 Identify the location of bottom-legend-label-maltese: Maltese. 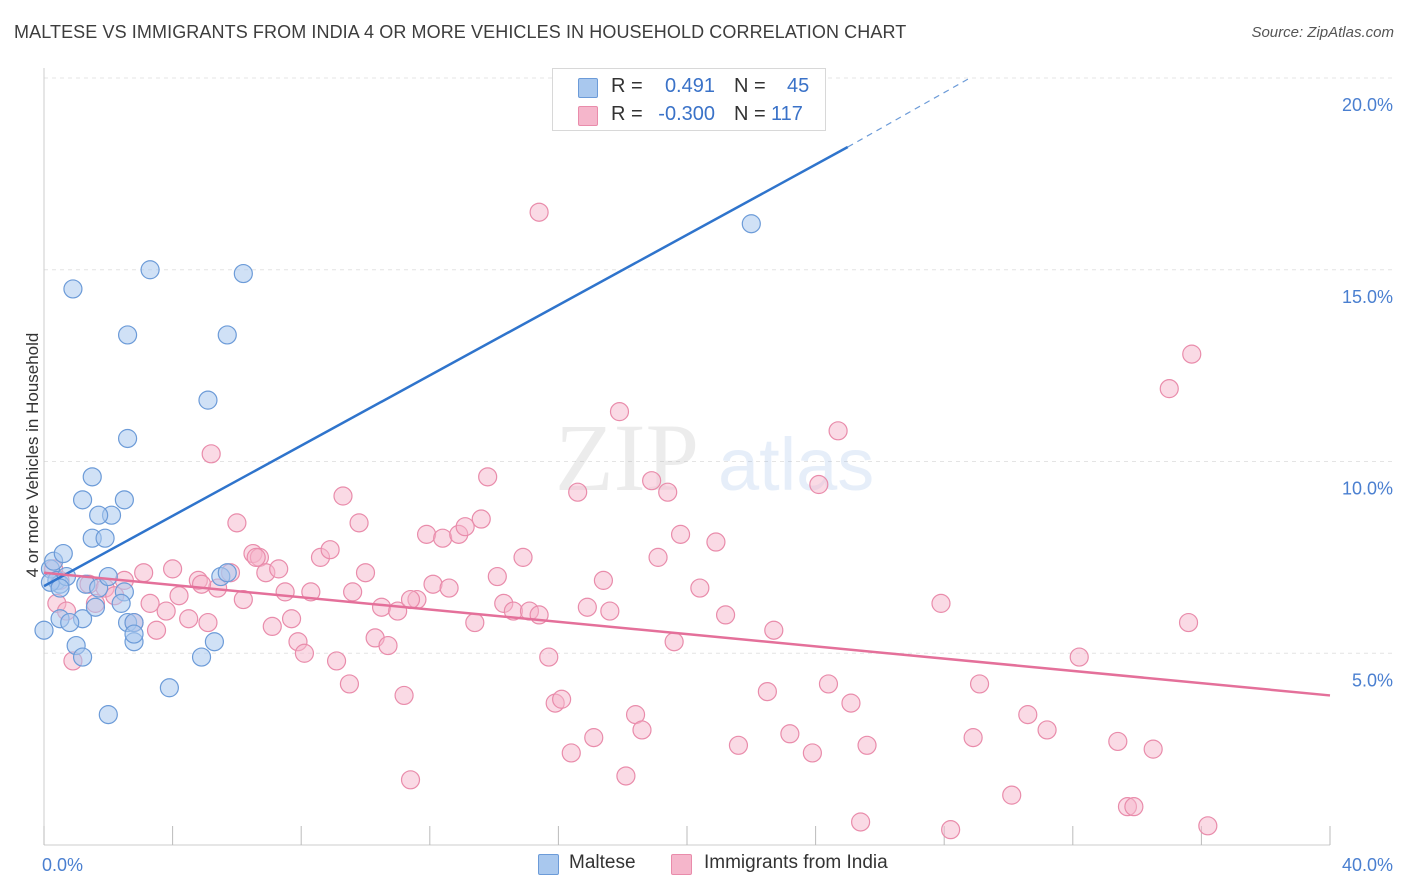
(602, 862).